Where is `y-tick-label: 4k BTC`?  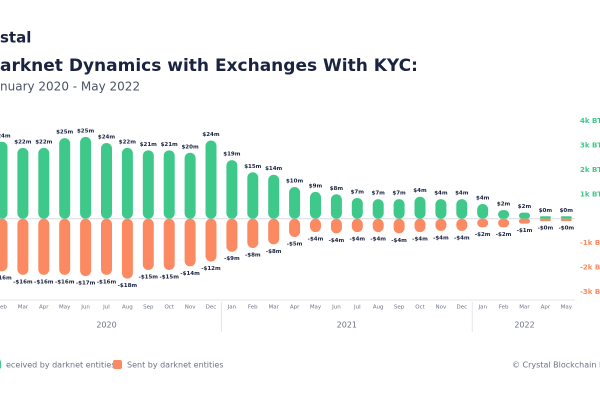 y-tick-label: 4k BTC is located at coordinates (590, 121).